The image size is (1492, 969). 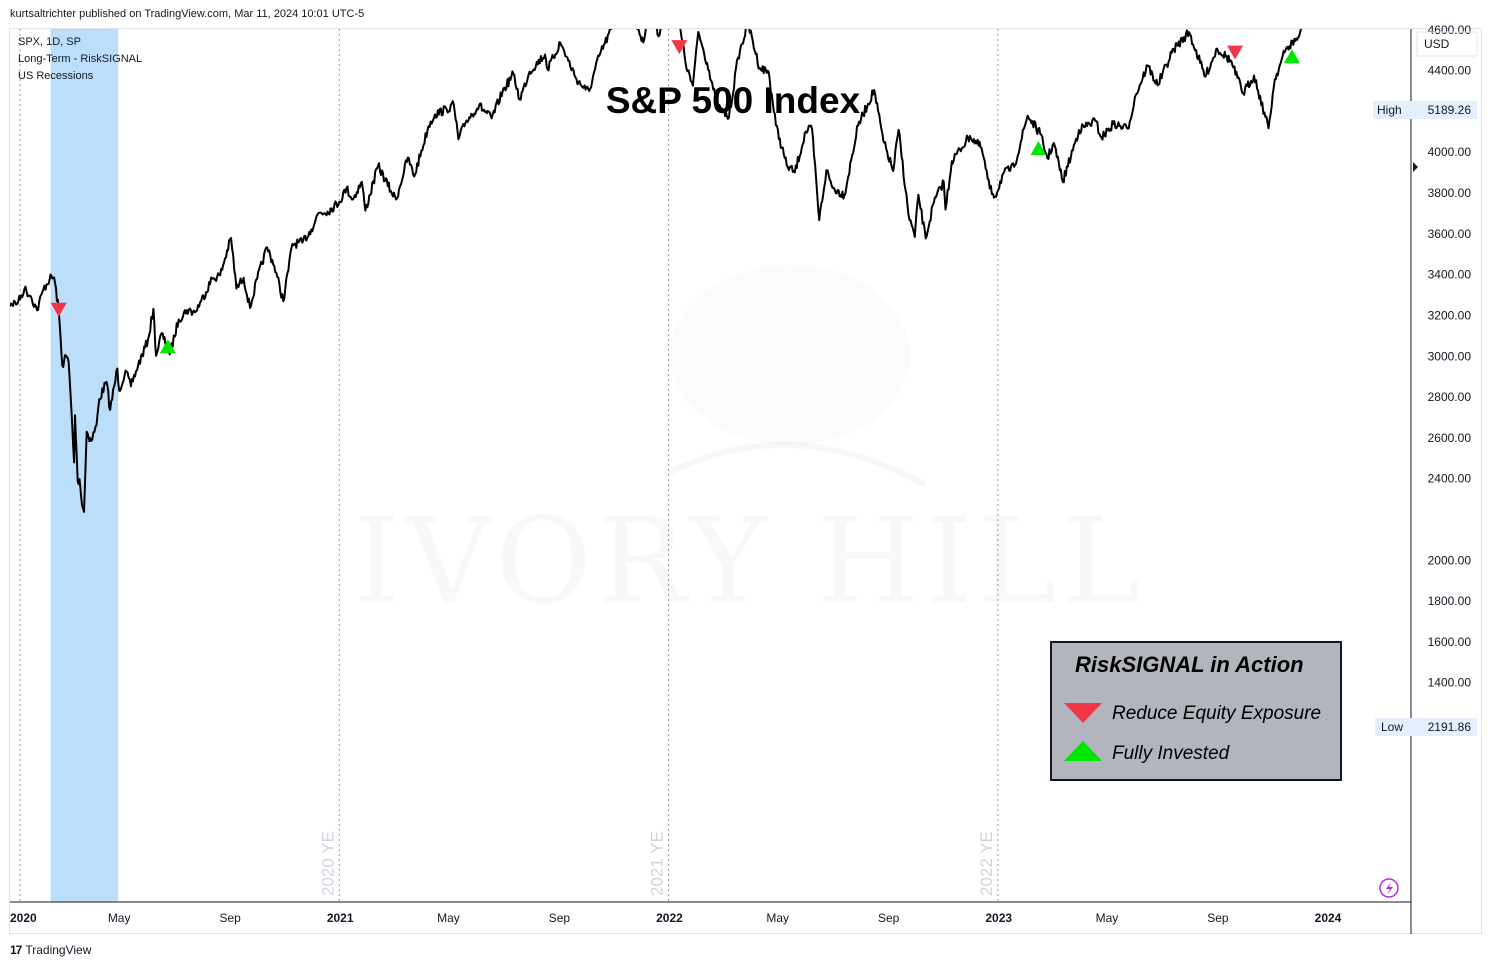 I want to click on chart-title: S&P 500 Index, so click(x=733, y=100).